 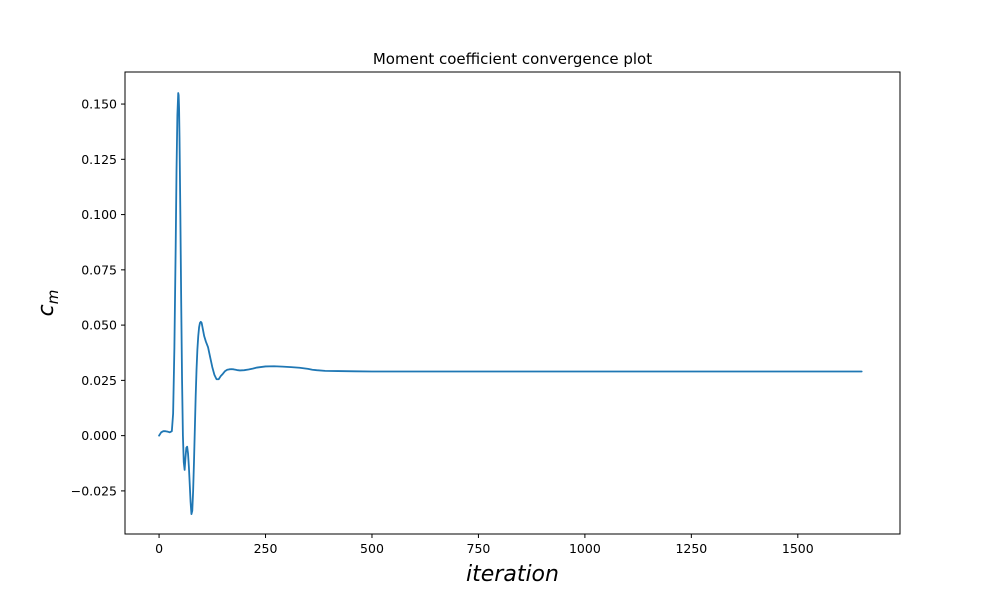 I want to click on x-tick-label: 1250, so click(x=691, y=548).